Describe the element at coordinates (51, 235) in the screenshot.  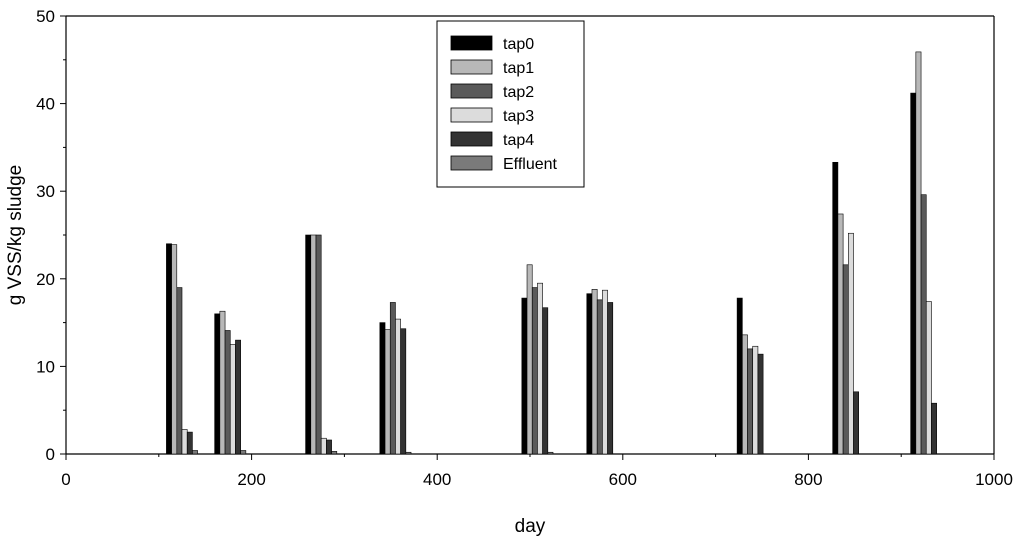
I see `y-axis: 0 10 20 30 40 50` at that location.